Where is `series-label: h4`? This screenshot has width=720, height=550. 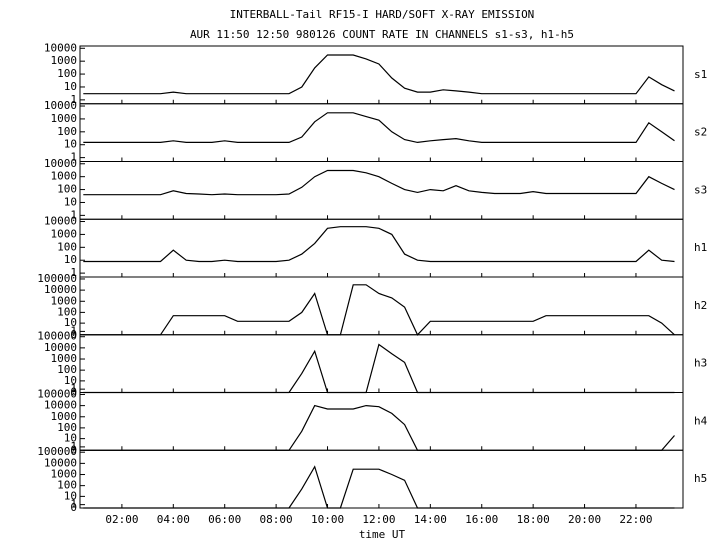
series-label: h4 is located at coordinates (701, 420).